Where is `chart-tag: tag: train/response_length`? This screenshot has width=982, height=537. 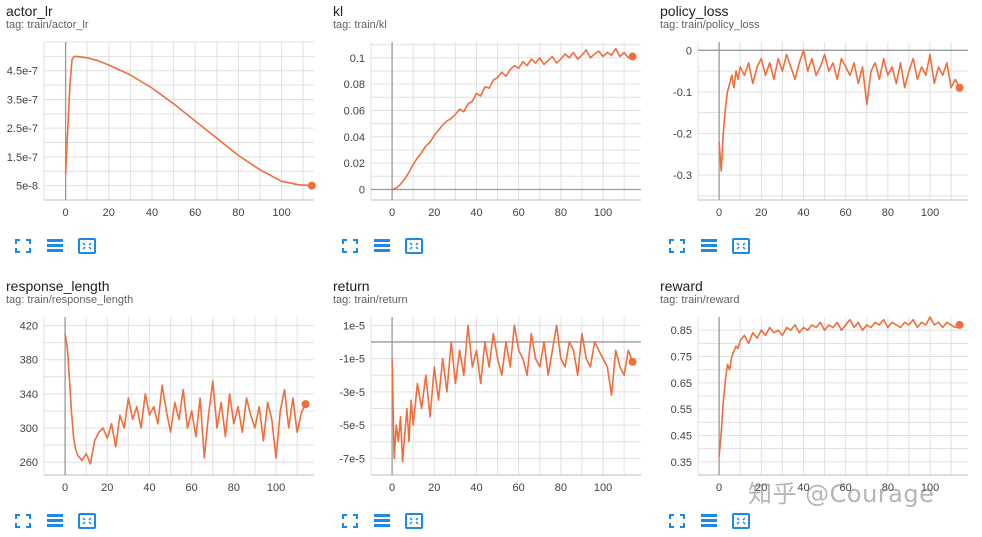 chart-tag: tag: train/response_length is located at coordinates (70, 300).